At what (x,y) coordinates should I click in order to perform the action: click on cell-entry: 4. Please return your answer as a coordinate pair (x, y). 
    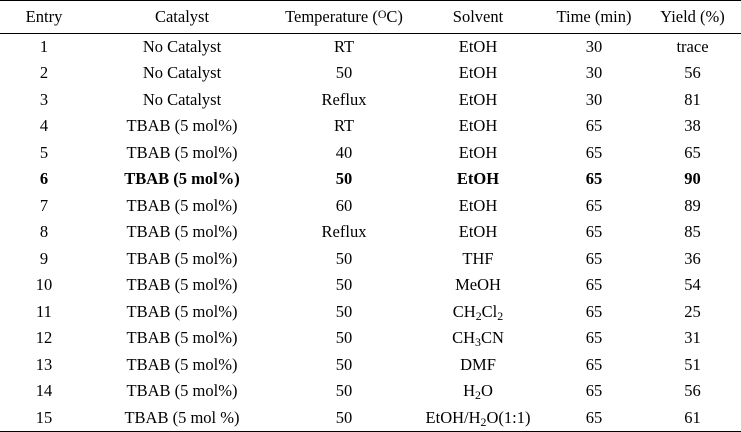
    Looking at the image, I should click on (44, 126).